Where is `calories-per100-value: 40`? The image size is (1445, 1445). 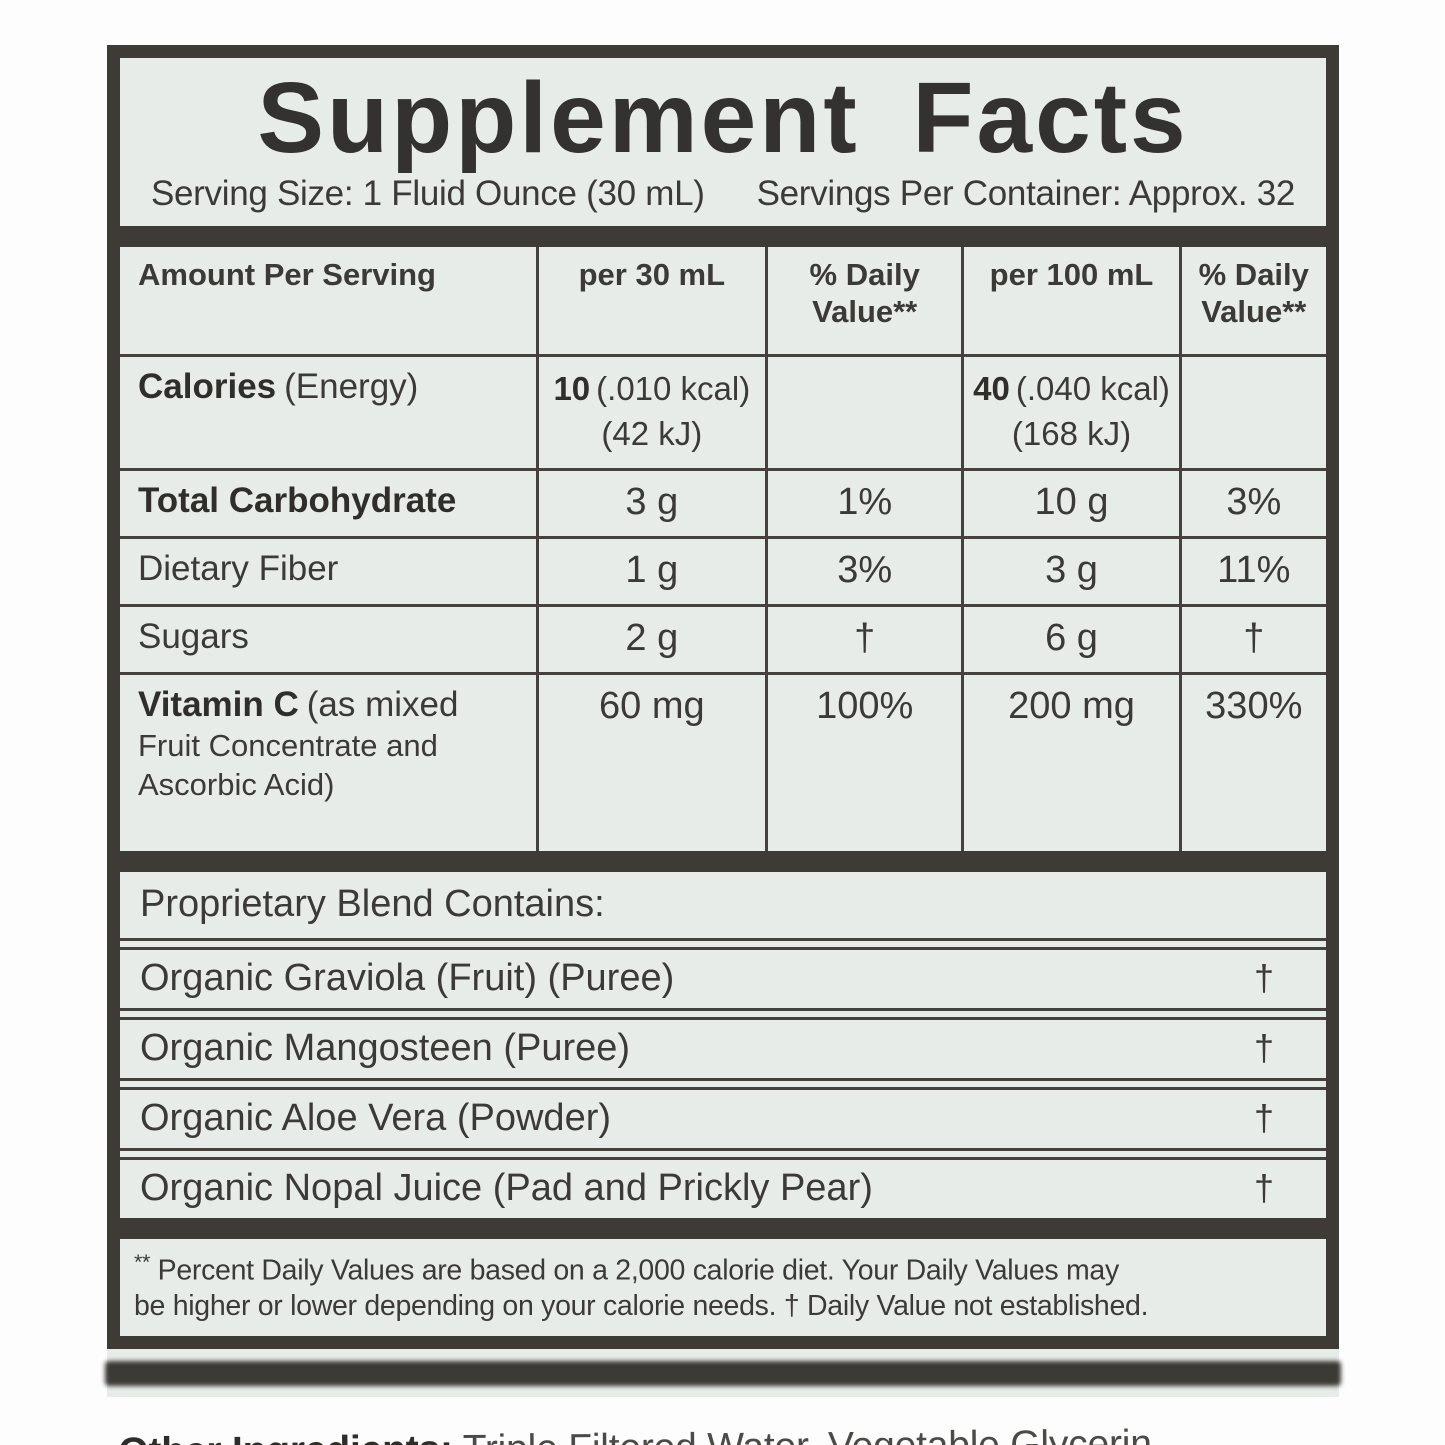 calories-per100-value: 40 is located at coordinates (991, 389).